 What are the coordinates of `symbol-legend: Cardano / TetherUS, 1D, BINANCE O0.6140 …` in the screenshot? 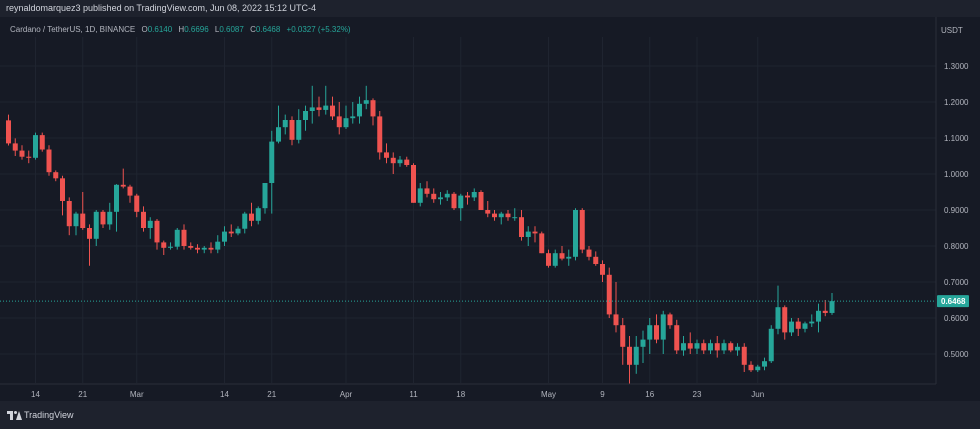 It's located at (180, 29).